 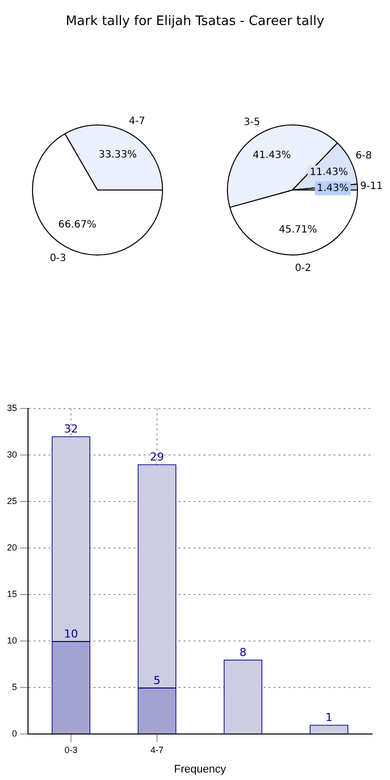 I want to click on data-label: 66.67%, so click(x=77, y=224).